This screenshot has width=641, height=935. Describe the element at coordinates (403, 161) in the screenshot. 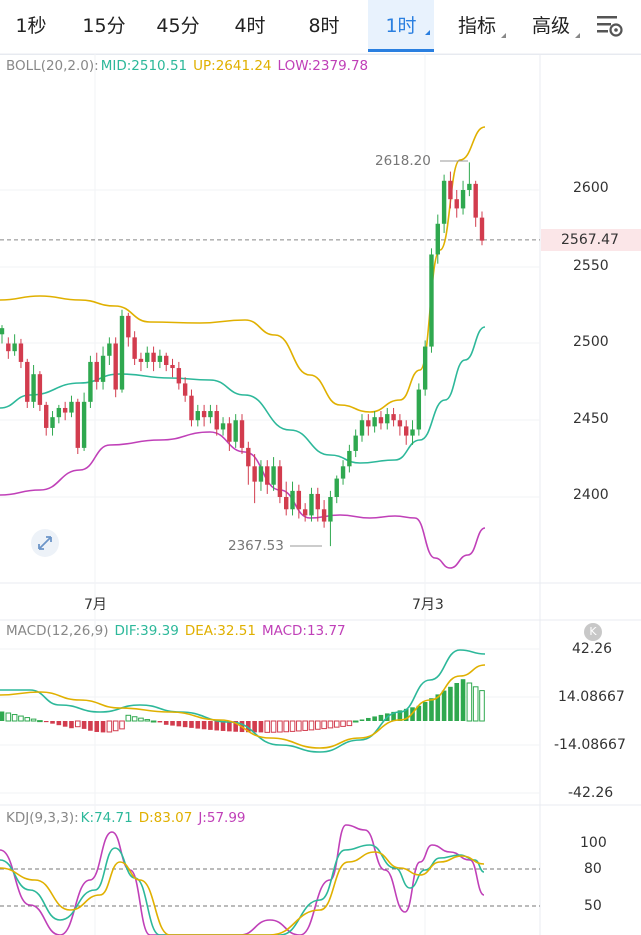

I see `high-annotation: 2618.20` at that location.